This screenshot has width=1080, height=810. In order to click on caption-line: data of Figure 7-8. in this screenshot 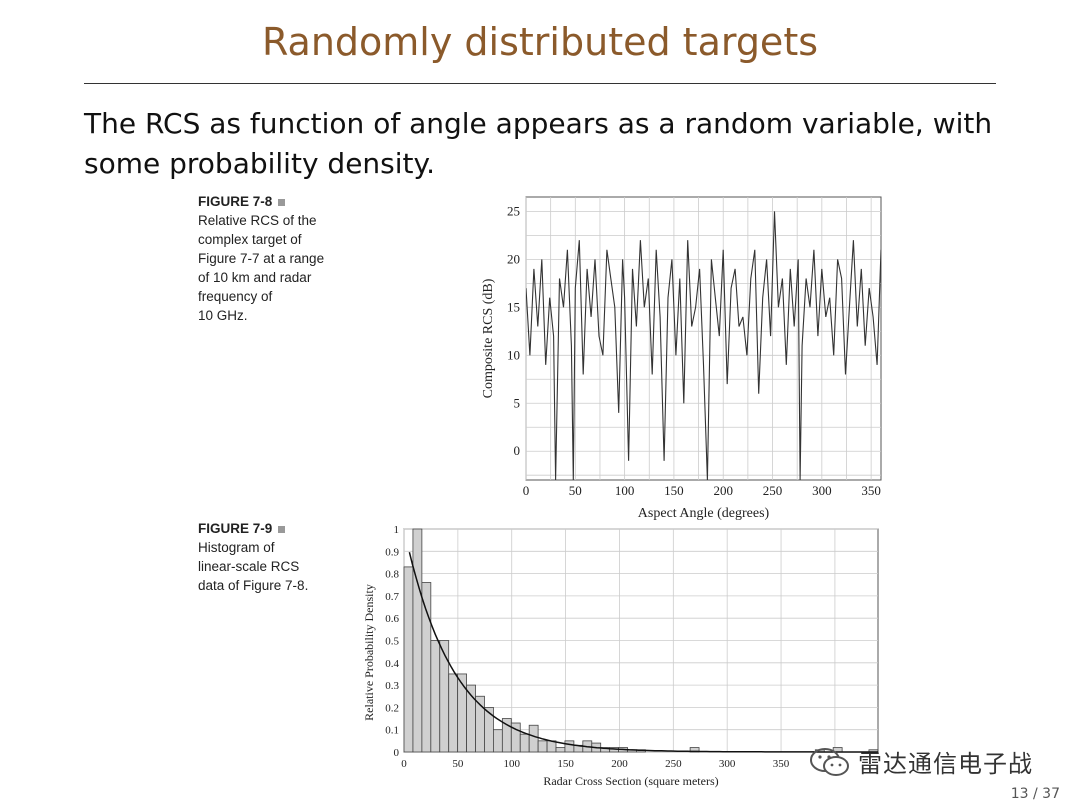, I will do `click(253, 585)`.